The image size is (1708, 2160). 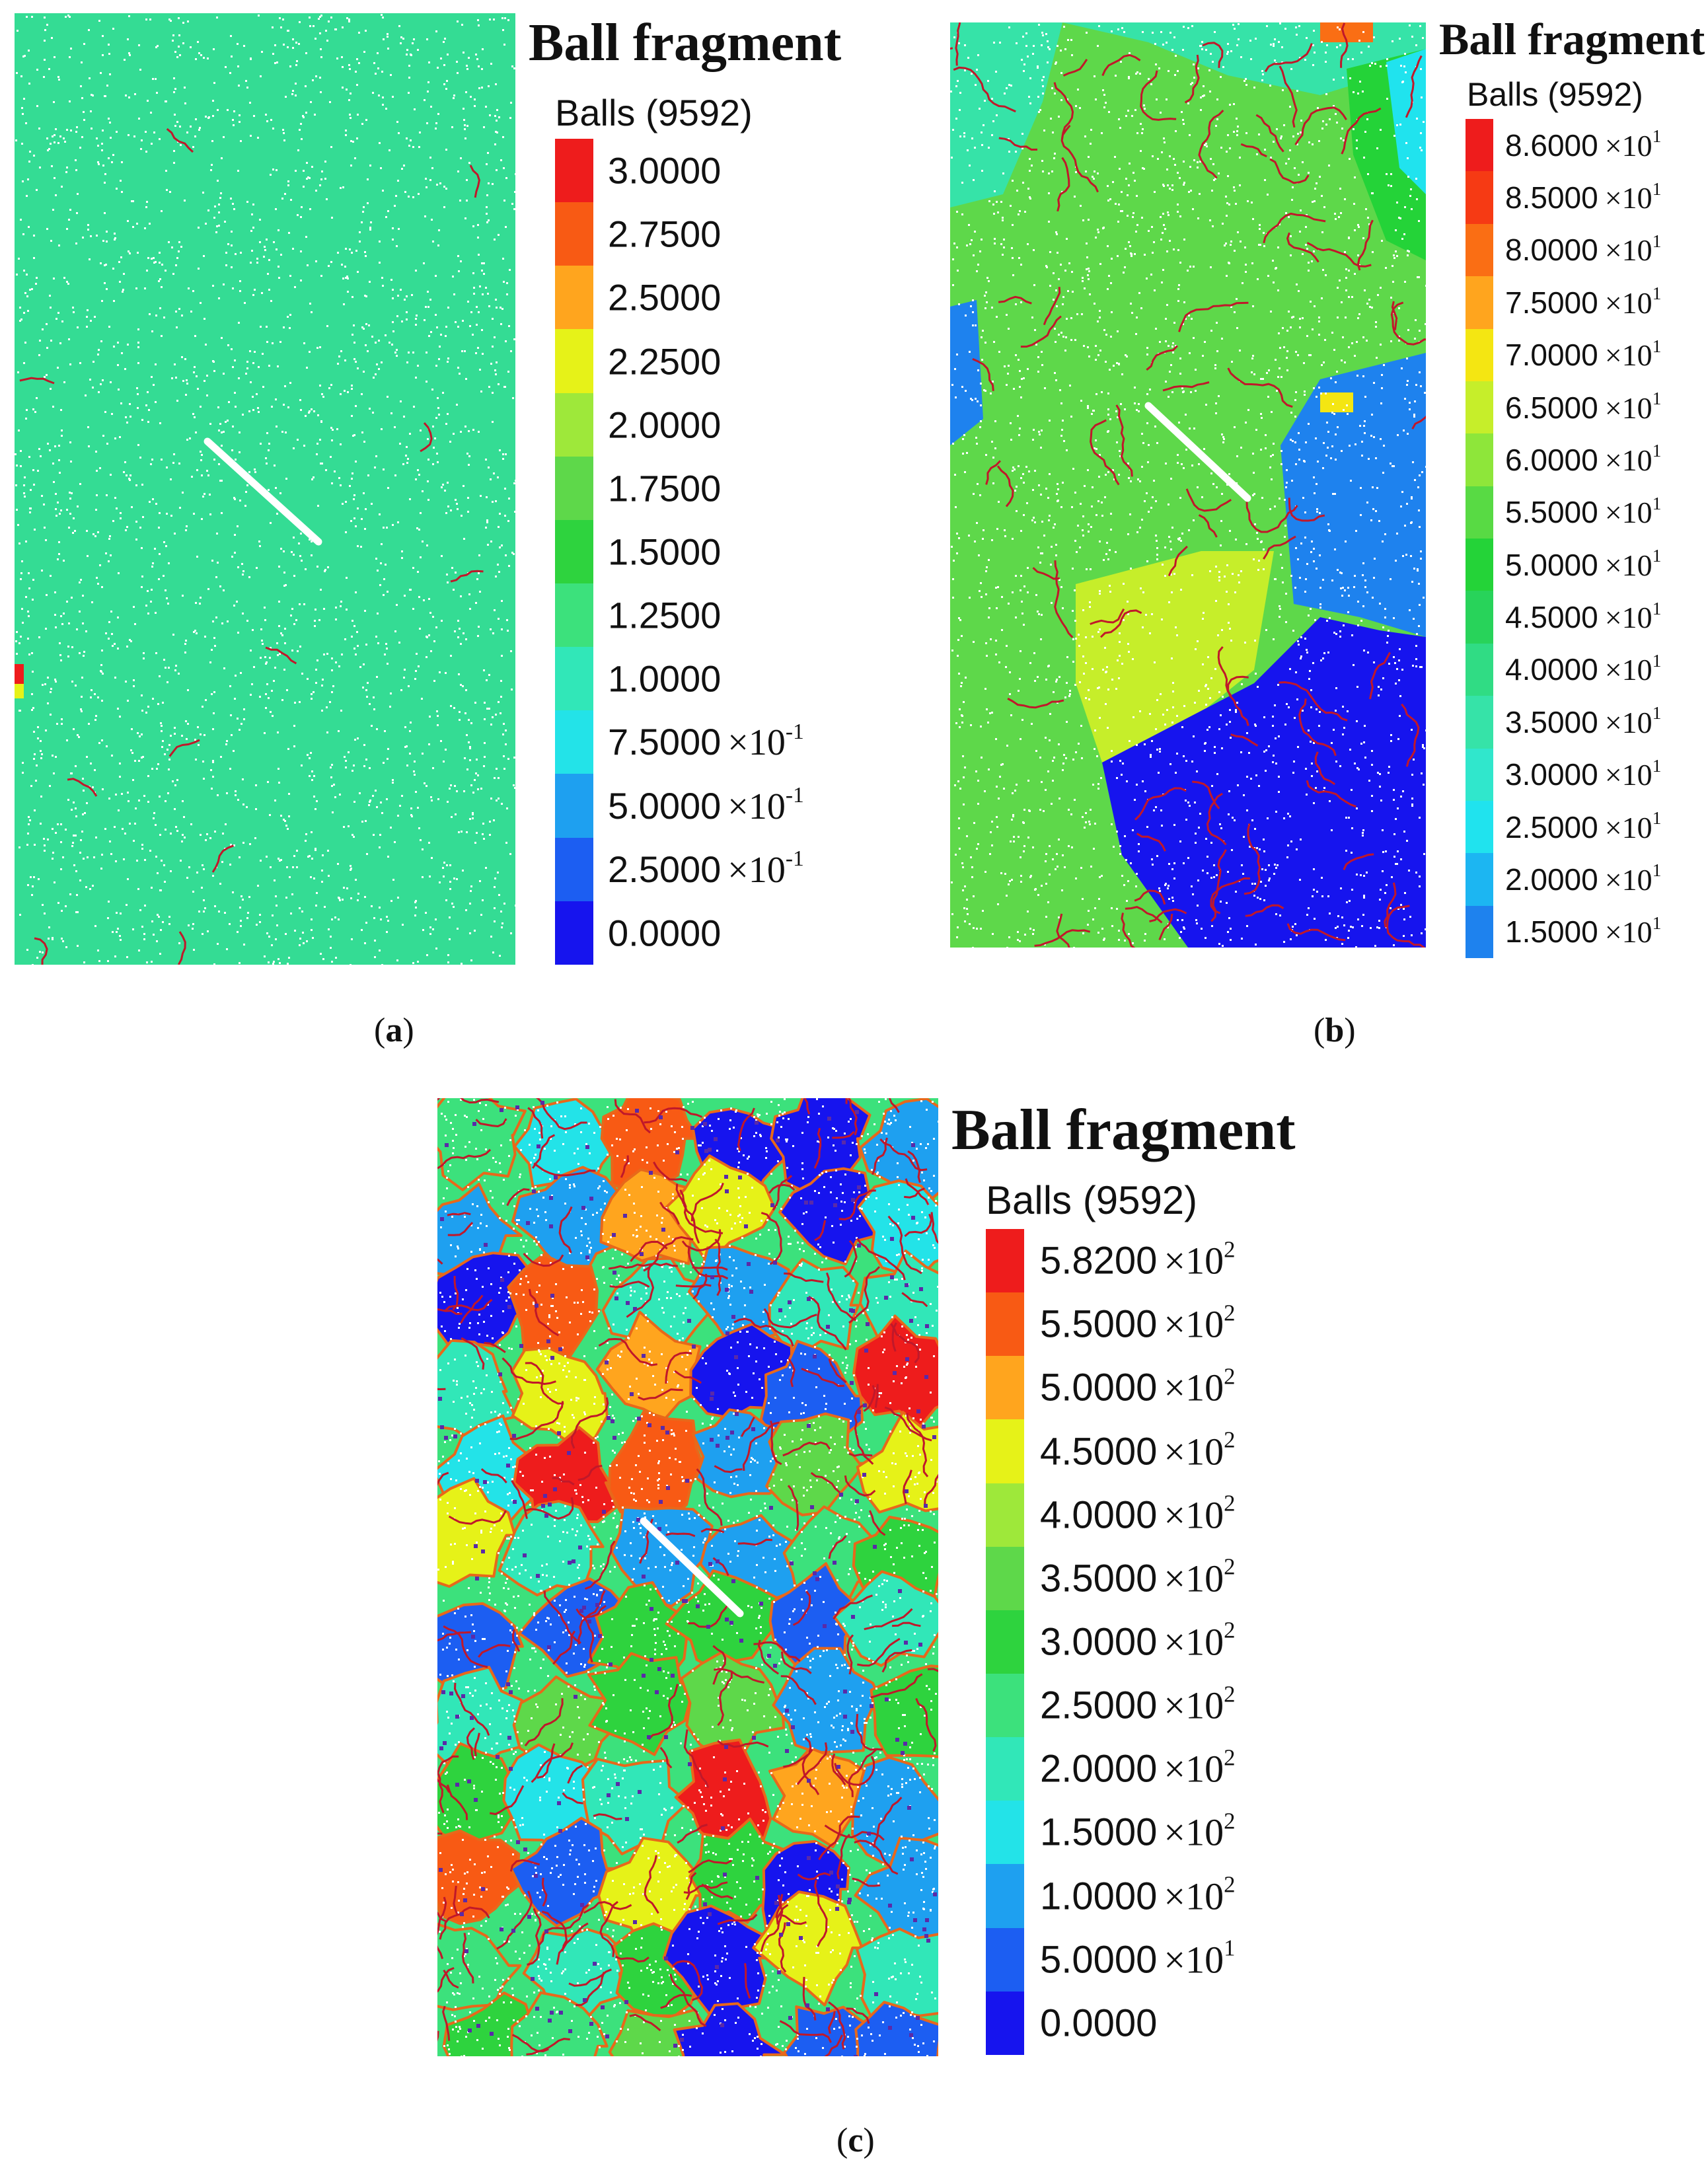 I want to click on scale-label: 2.0000 ×10¹, so click(x=1583, y=878).